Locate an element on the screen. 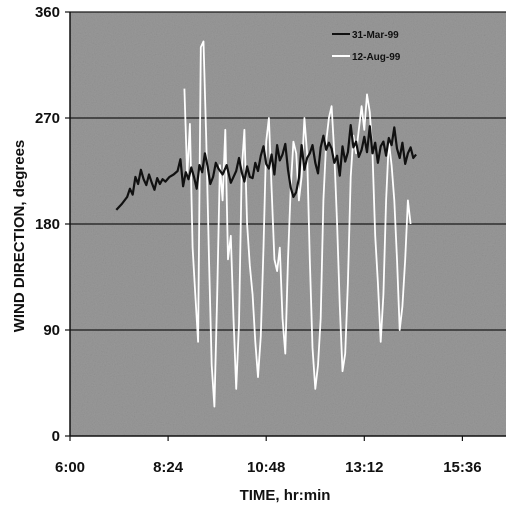 The image size is (506, 508). y-tick-label: 180 is located at coordinates (47, 224).